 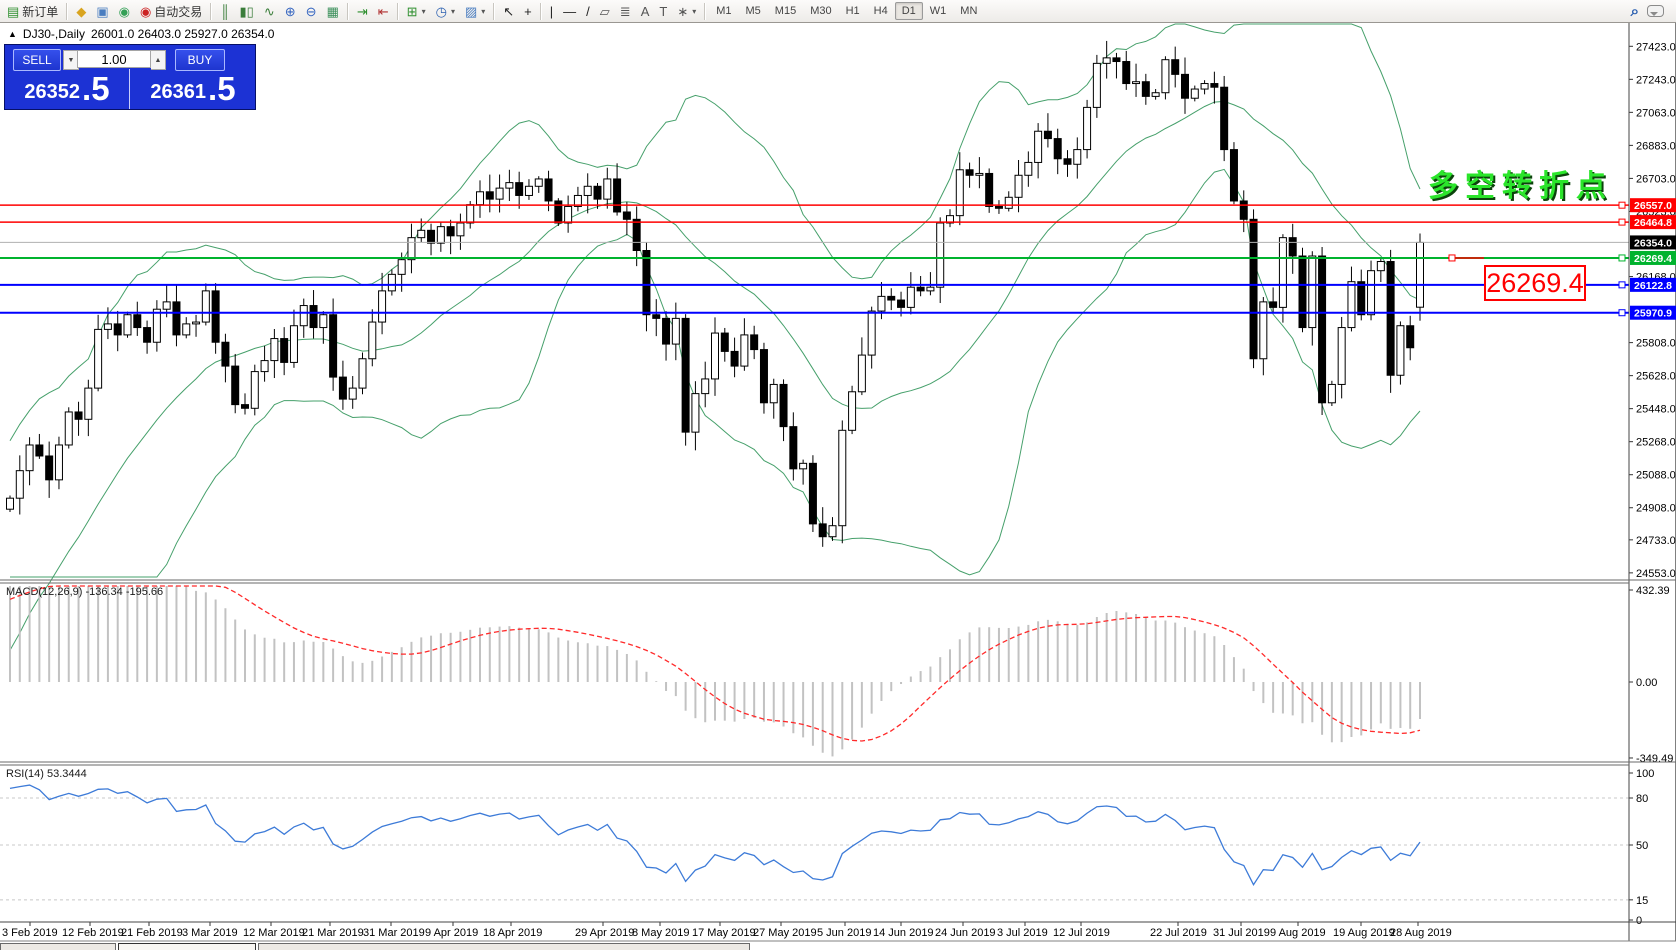 What do you see at coordinates (852, 11) in the screenshot?
I see `timeframe-h1-button: H1` at bounding box center [852, 11].